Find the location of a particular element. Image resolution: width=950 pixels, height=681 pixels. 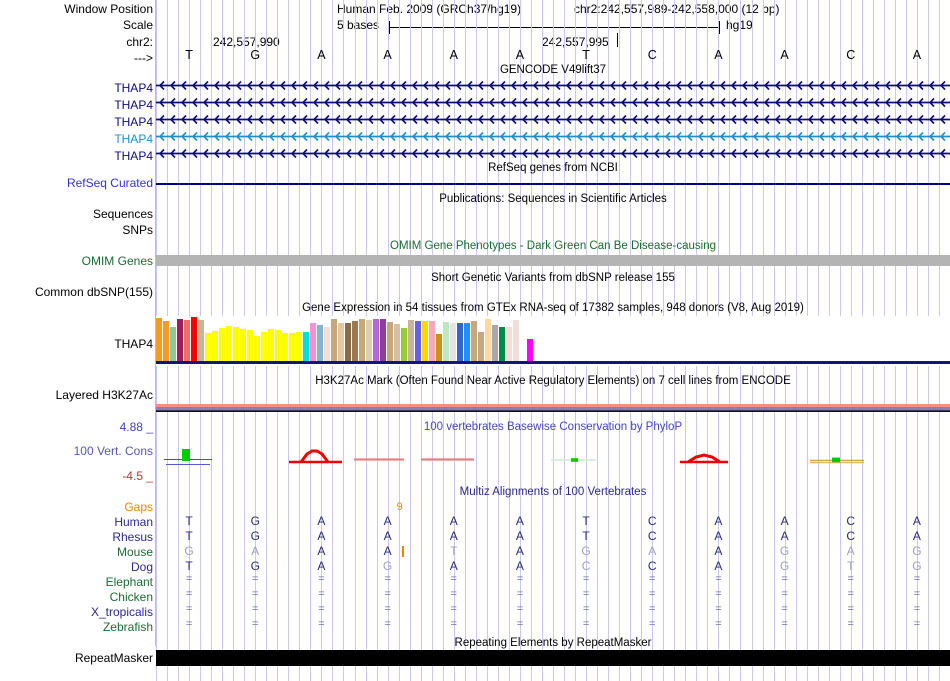

h3k27ac-layered-signal is located at coordinates (553, 408).